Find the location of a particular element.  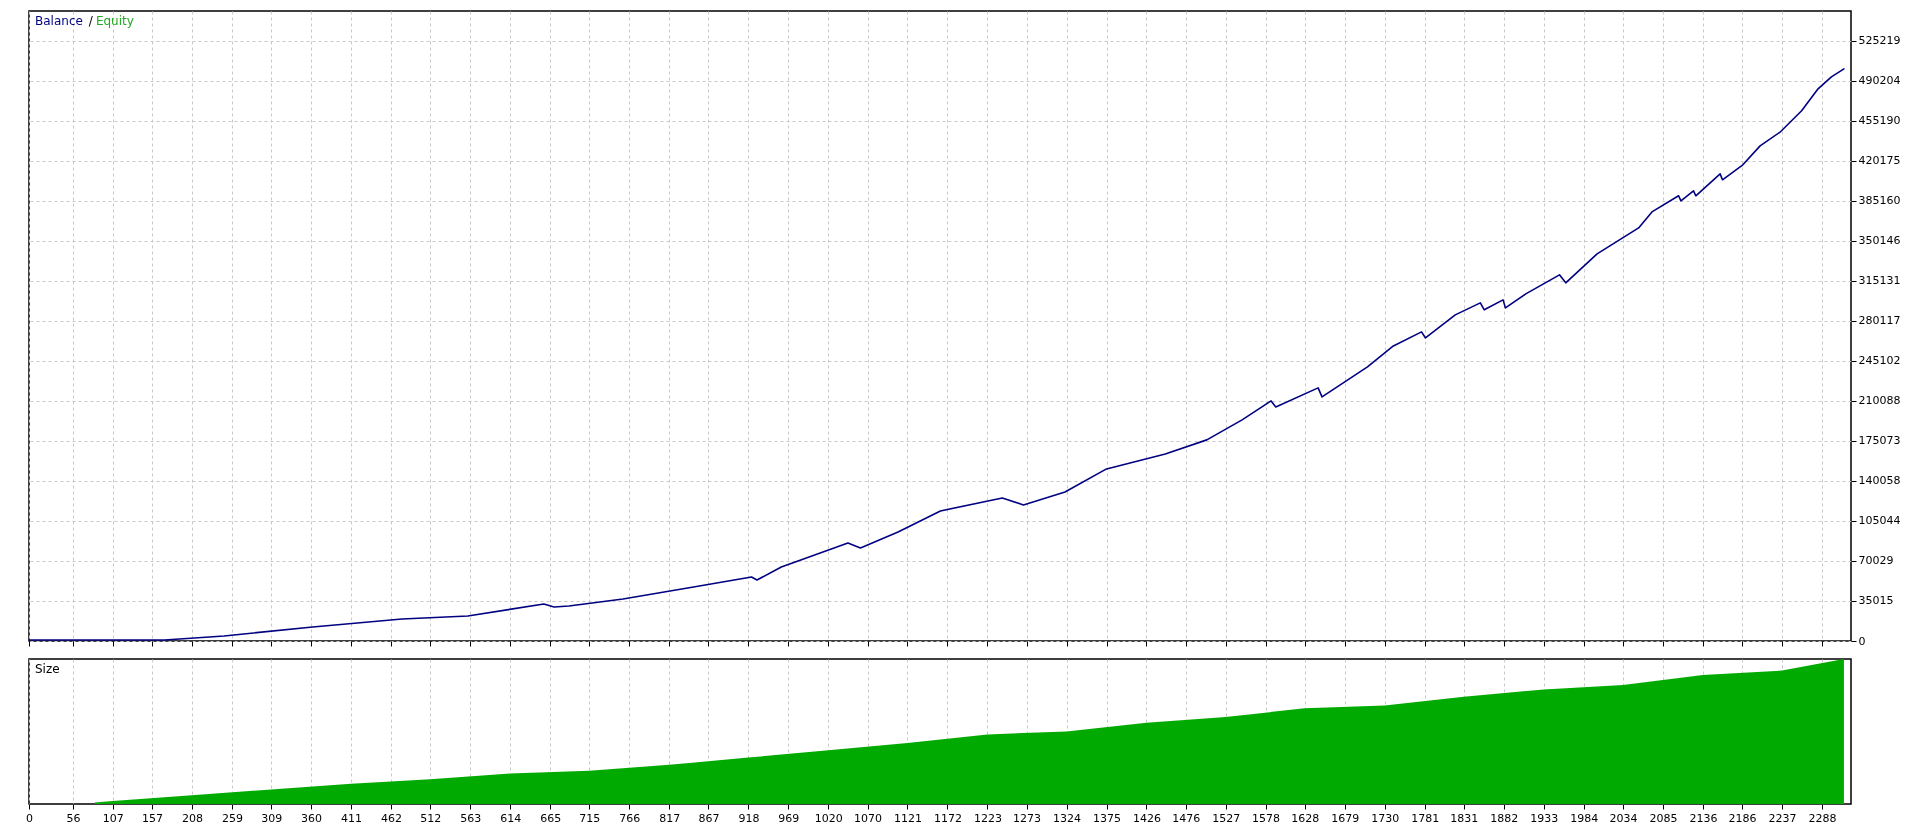

x-tick-label: 1984 is located at coordinates (1584, 818).